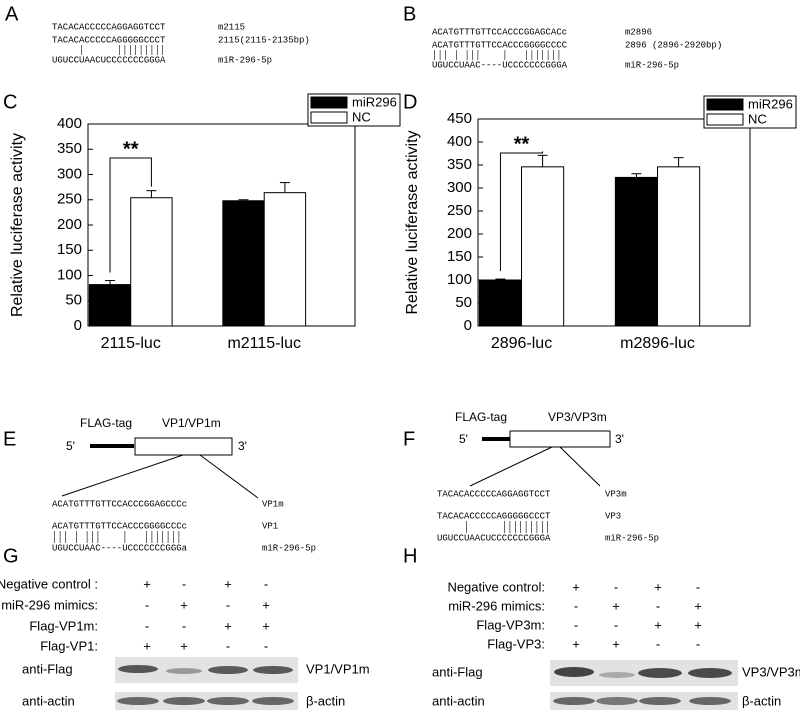 This screenshot has width=800, height=714. I want to click on construct-e, so click(160, 468).